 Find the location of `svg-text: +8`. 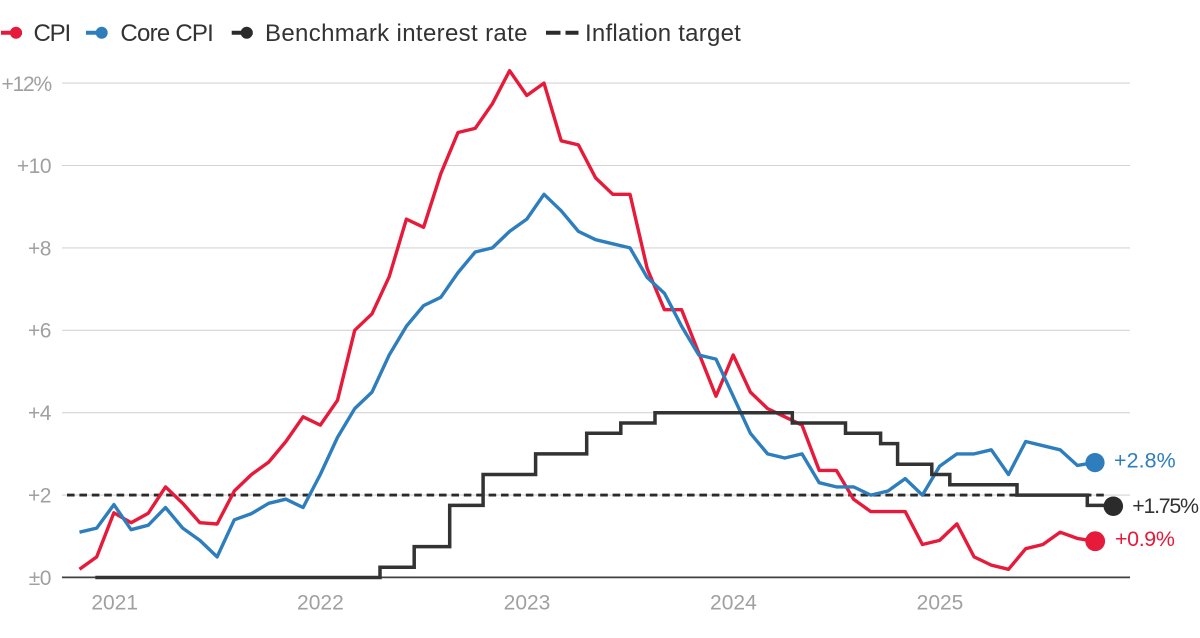

svg-text: +8 is located at coordinates (39, 248).